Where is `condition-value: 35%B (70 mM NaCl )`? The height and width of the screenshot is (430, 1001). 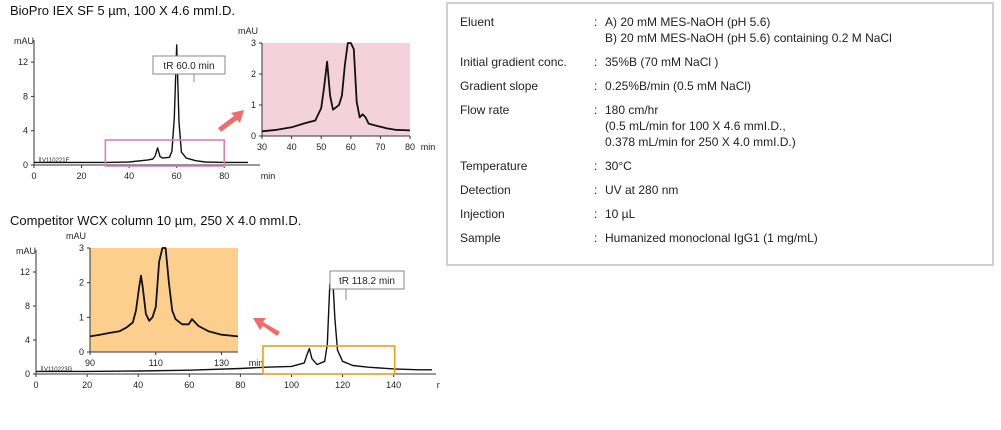 condition-value: 35%B (70 mM NaCl ) is located at coordinates (748, 64).